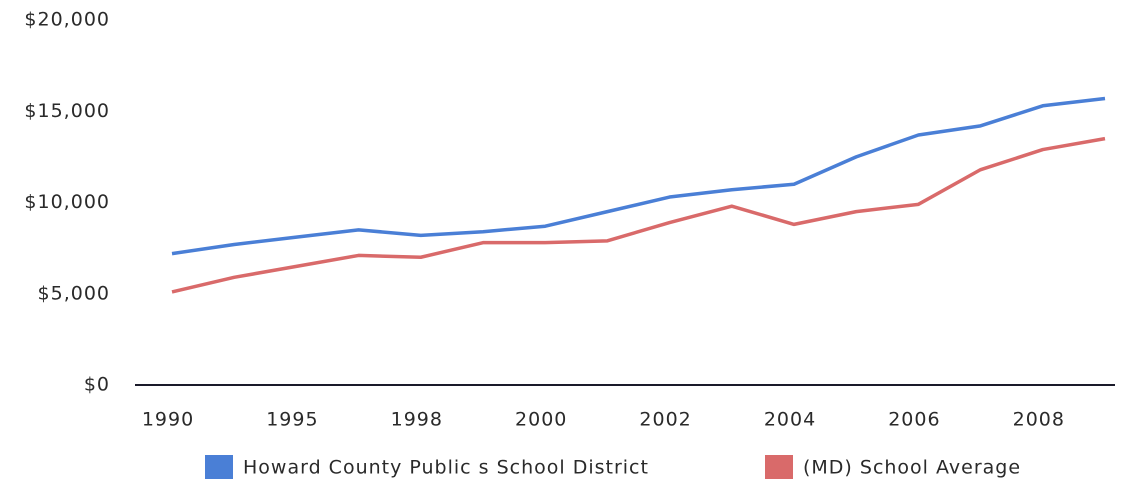  Describe the element at coordinates (97, 385) in the screenshot. I see `y-tick-label: $0` at that location.